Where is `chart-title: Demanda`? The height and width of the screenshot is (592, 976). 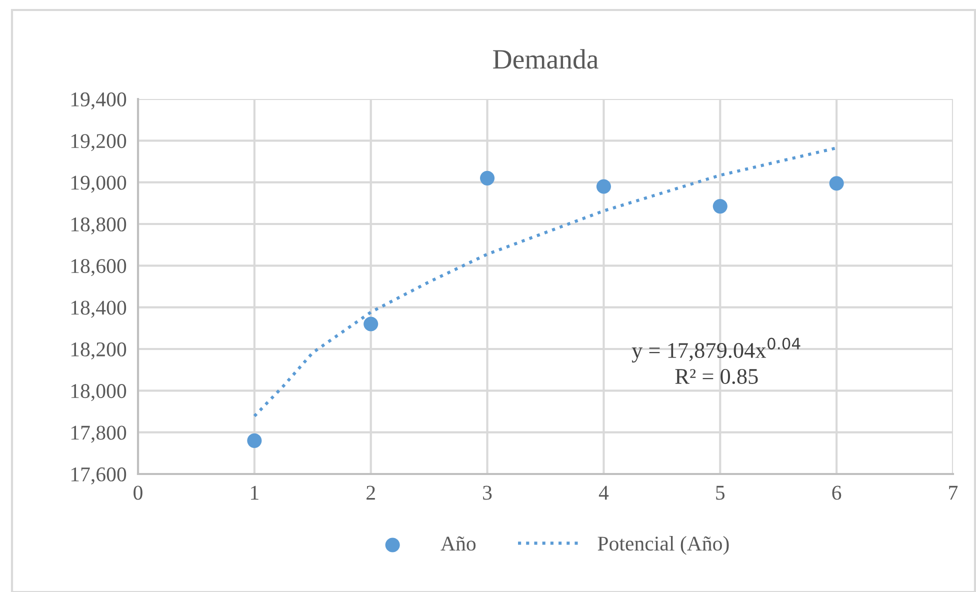 chart-title: Demanda is located at coordinates (545, 59).